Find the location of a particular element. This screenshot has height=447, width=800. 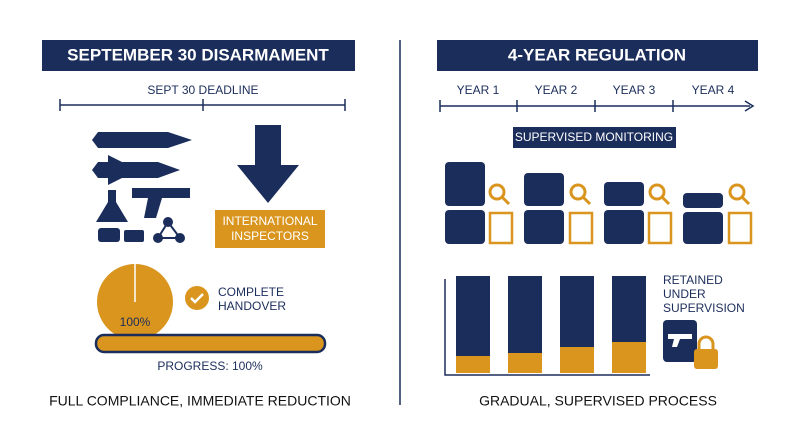

right-header is located at coordinates (597, 55).